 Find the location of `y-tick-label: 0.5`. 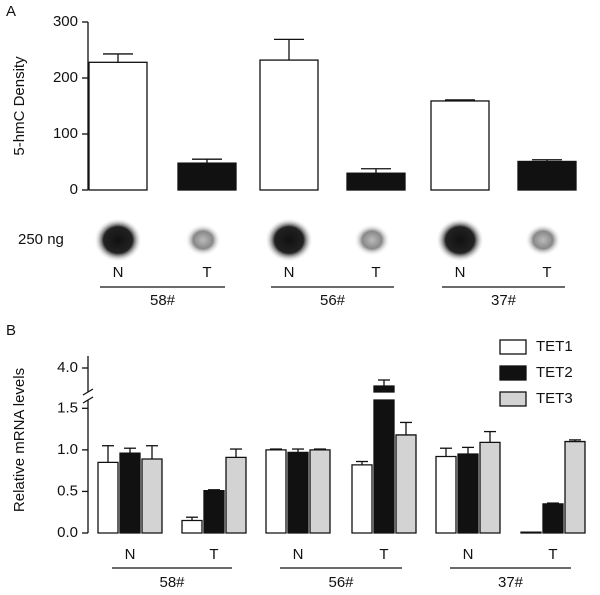

y-tick-label: 0.5 is located at coordinates (67, 490).